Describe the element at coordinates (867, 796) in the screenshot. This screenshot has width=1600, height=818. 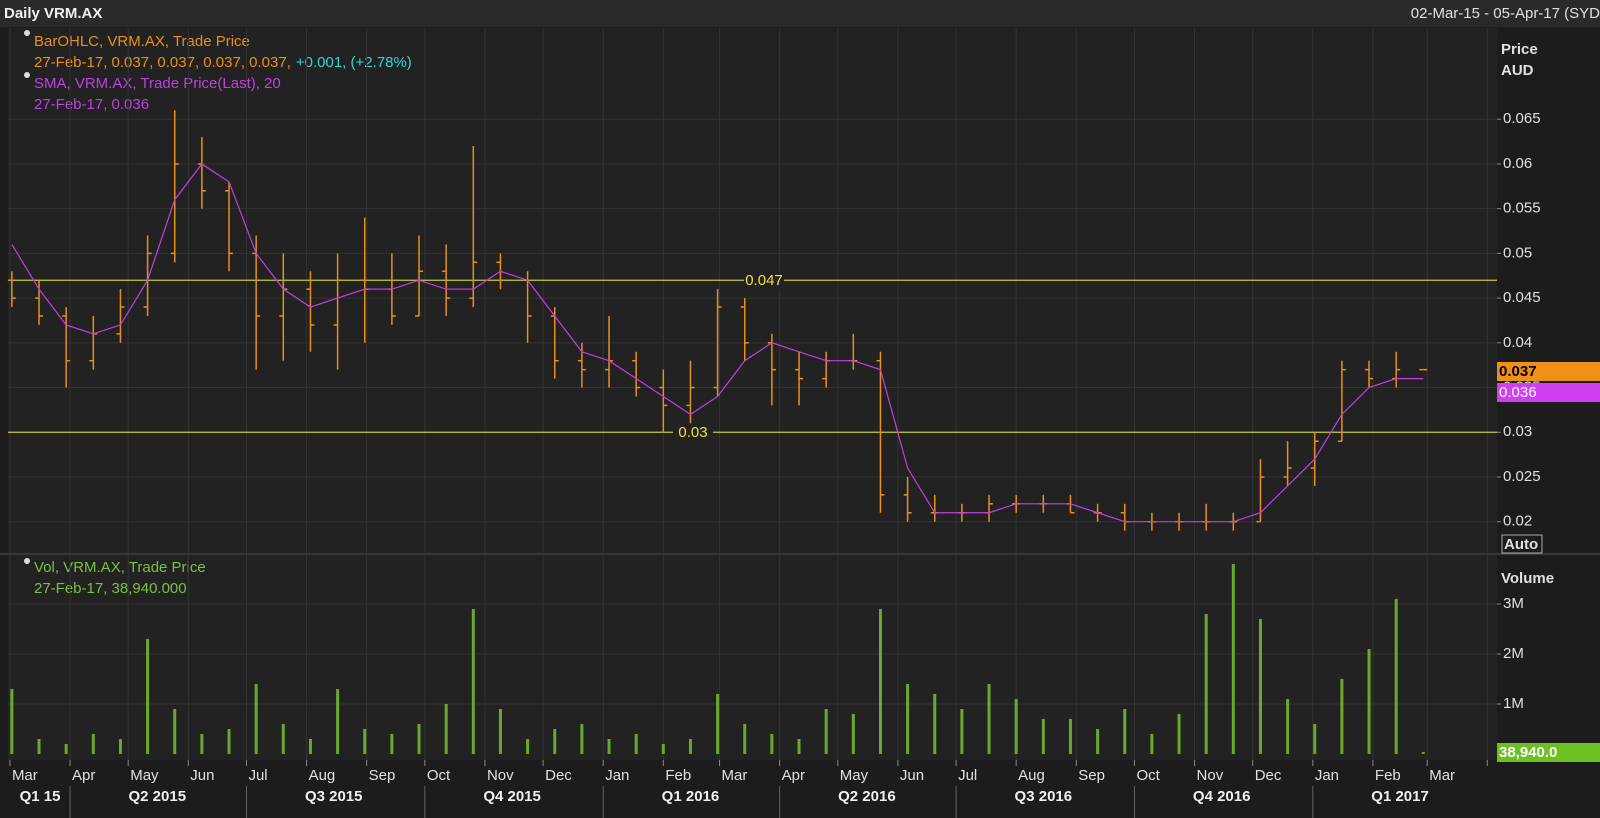
I see `quarter-label: Q2 2016` at that location.